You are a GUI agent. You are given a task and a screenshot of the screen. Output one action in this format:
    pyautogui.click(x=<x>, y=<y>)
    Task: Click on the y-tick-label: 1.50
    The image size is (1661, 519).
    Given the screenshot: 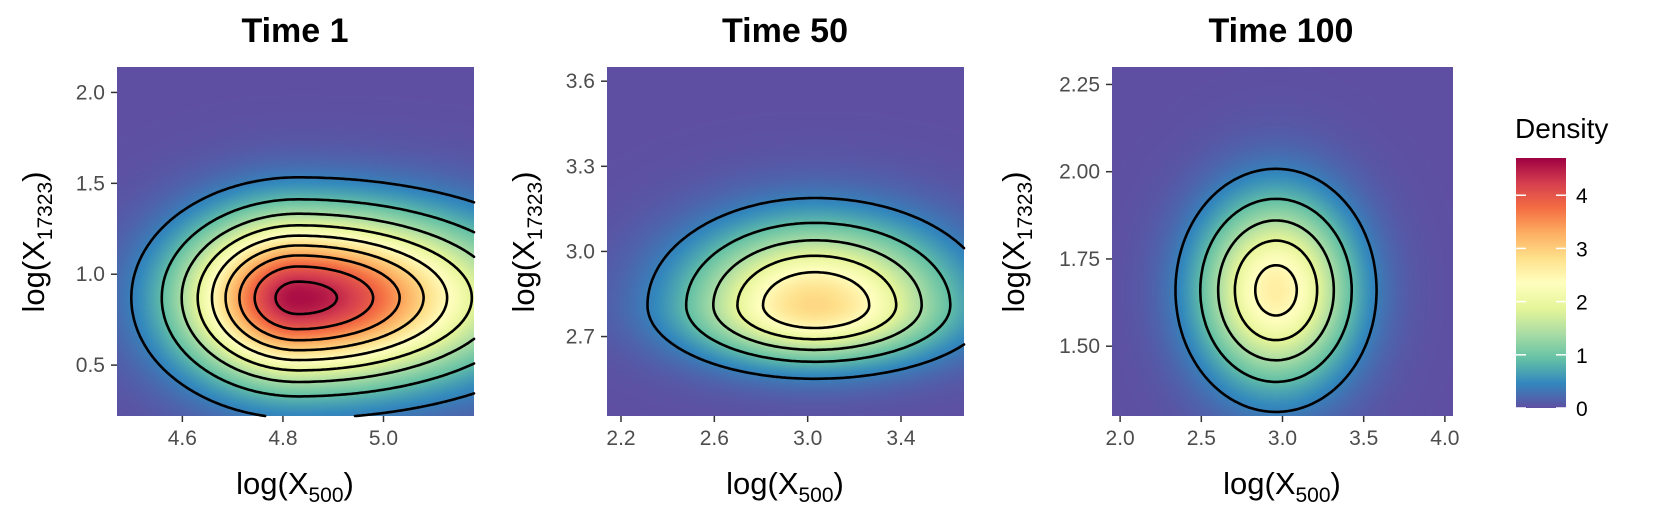 What is the action you would take?
    pyautogui.click(x=1079, y=346)
    